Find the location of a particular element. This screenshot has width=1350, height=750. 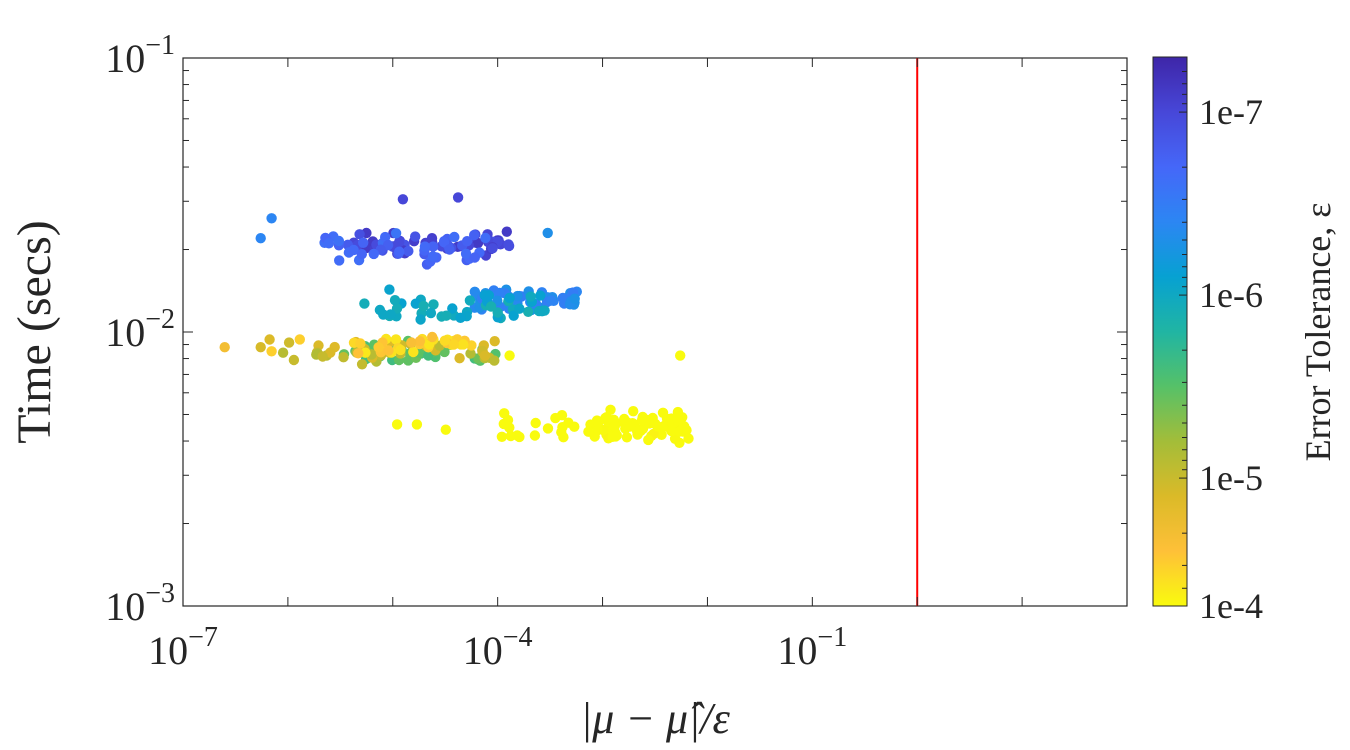

y-axis-title: Time (secs) is located at coordinates (34, 332).